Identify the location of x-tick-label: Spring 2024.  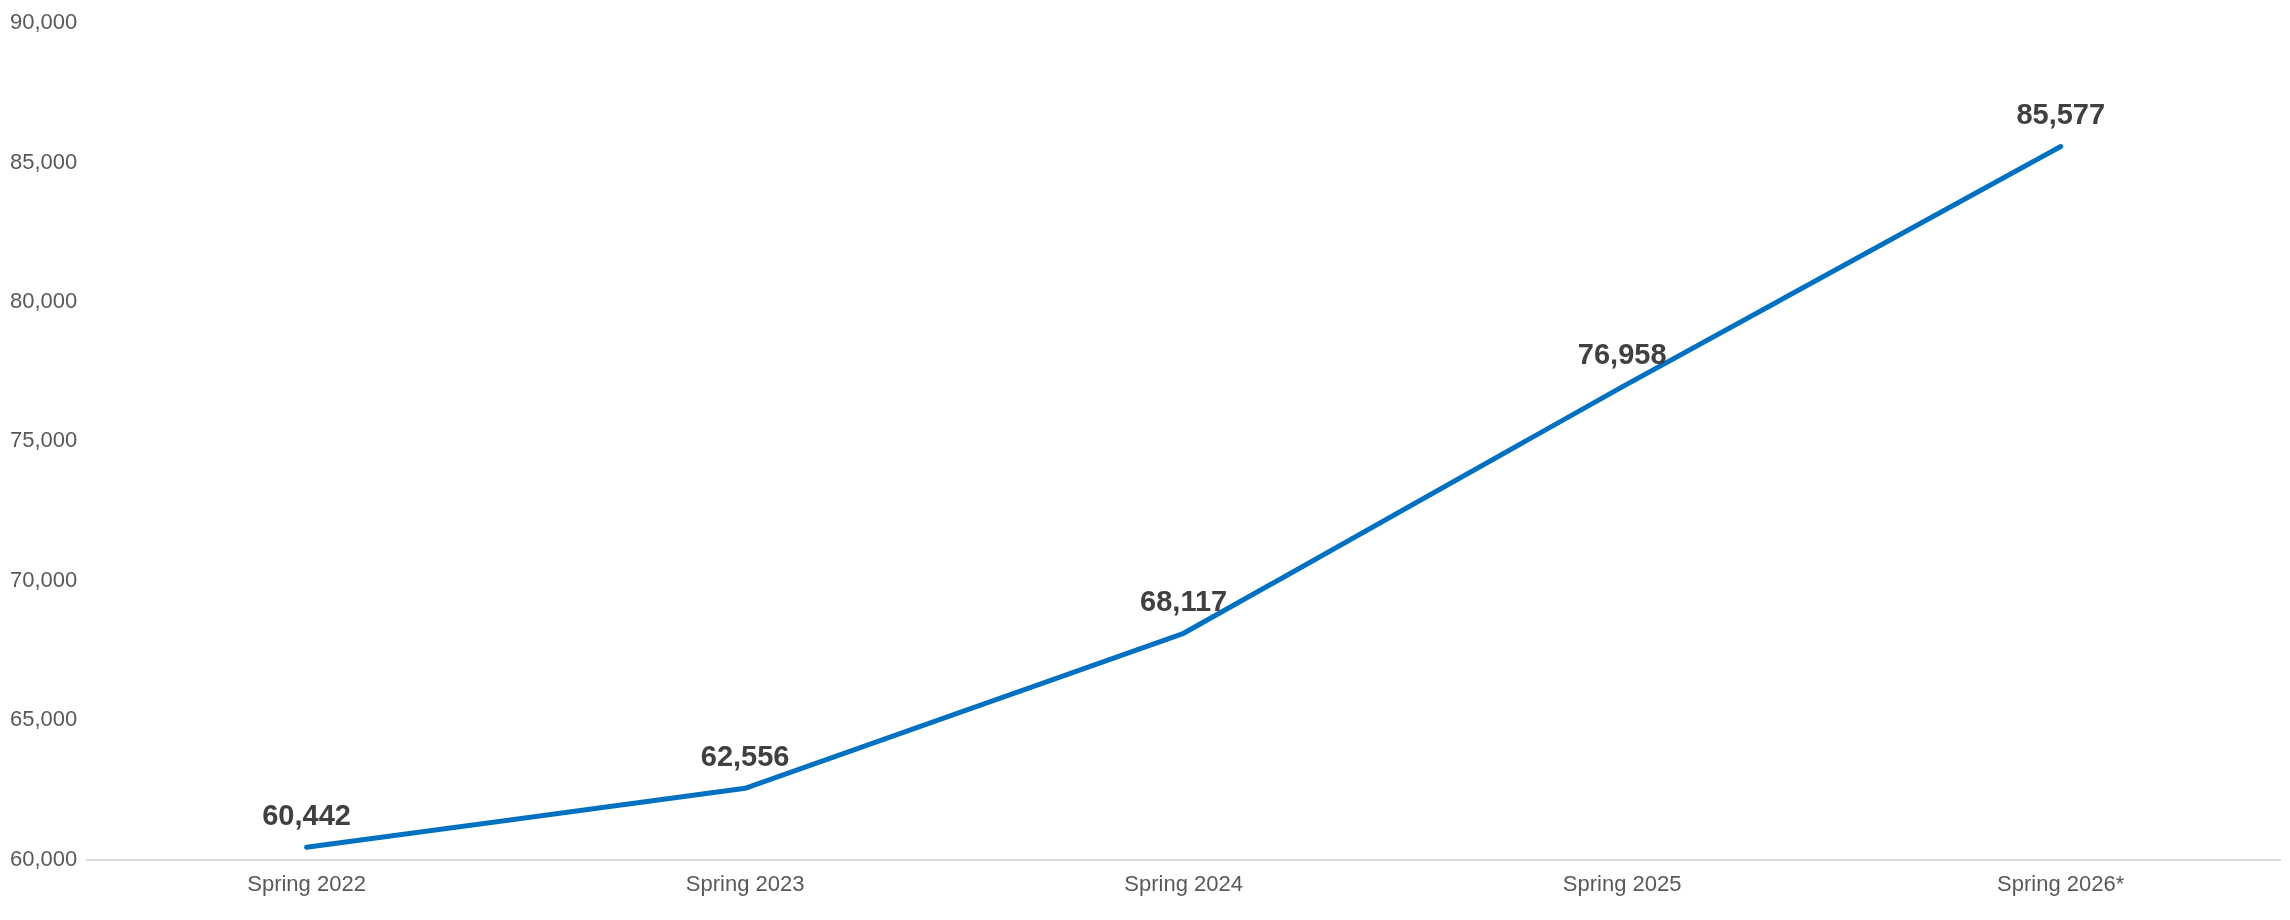
(1183, 883).